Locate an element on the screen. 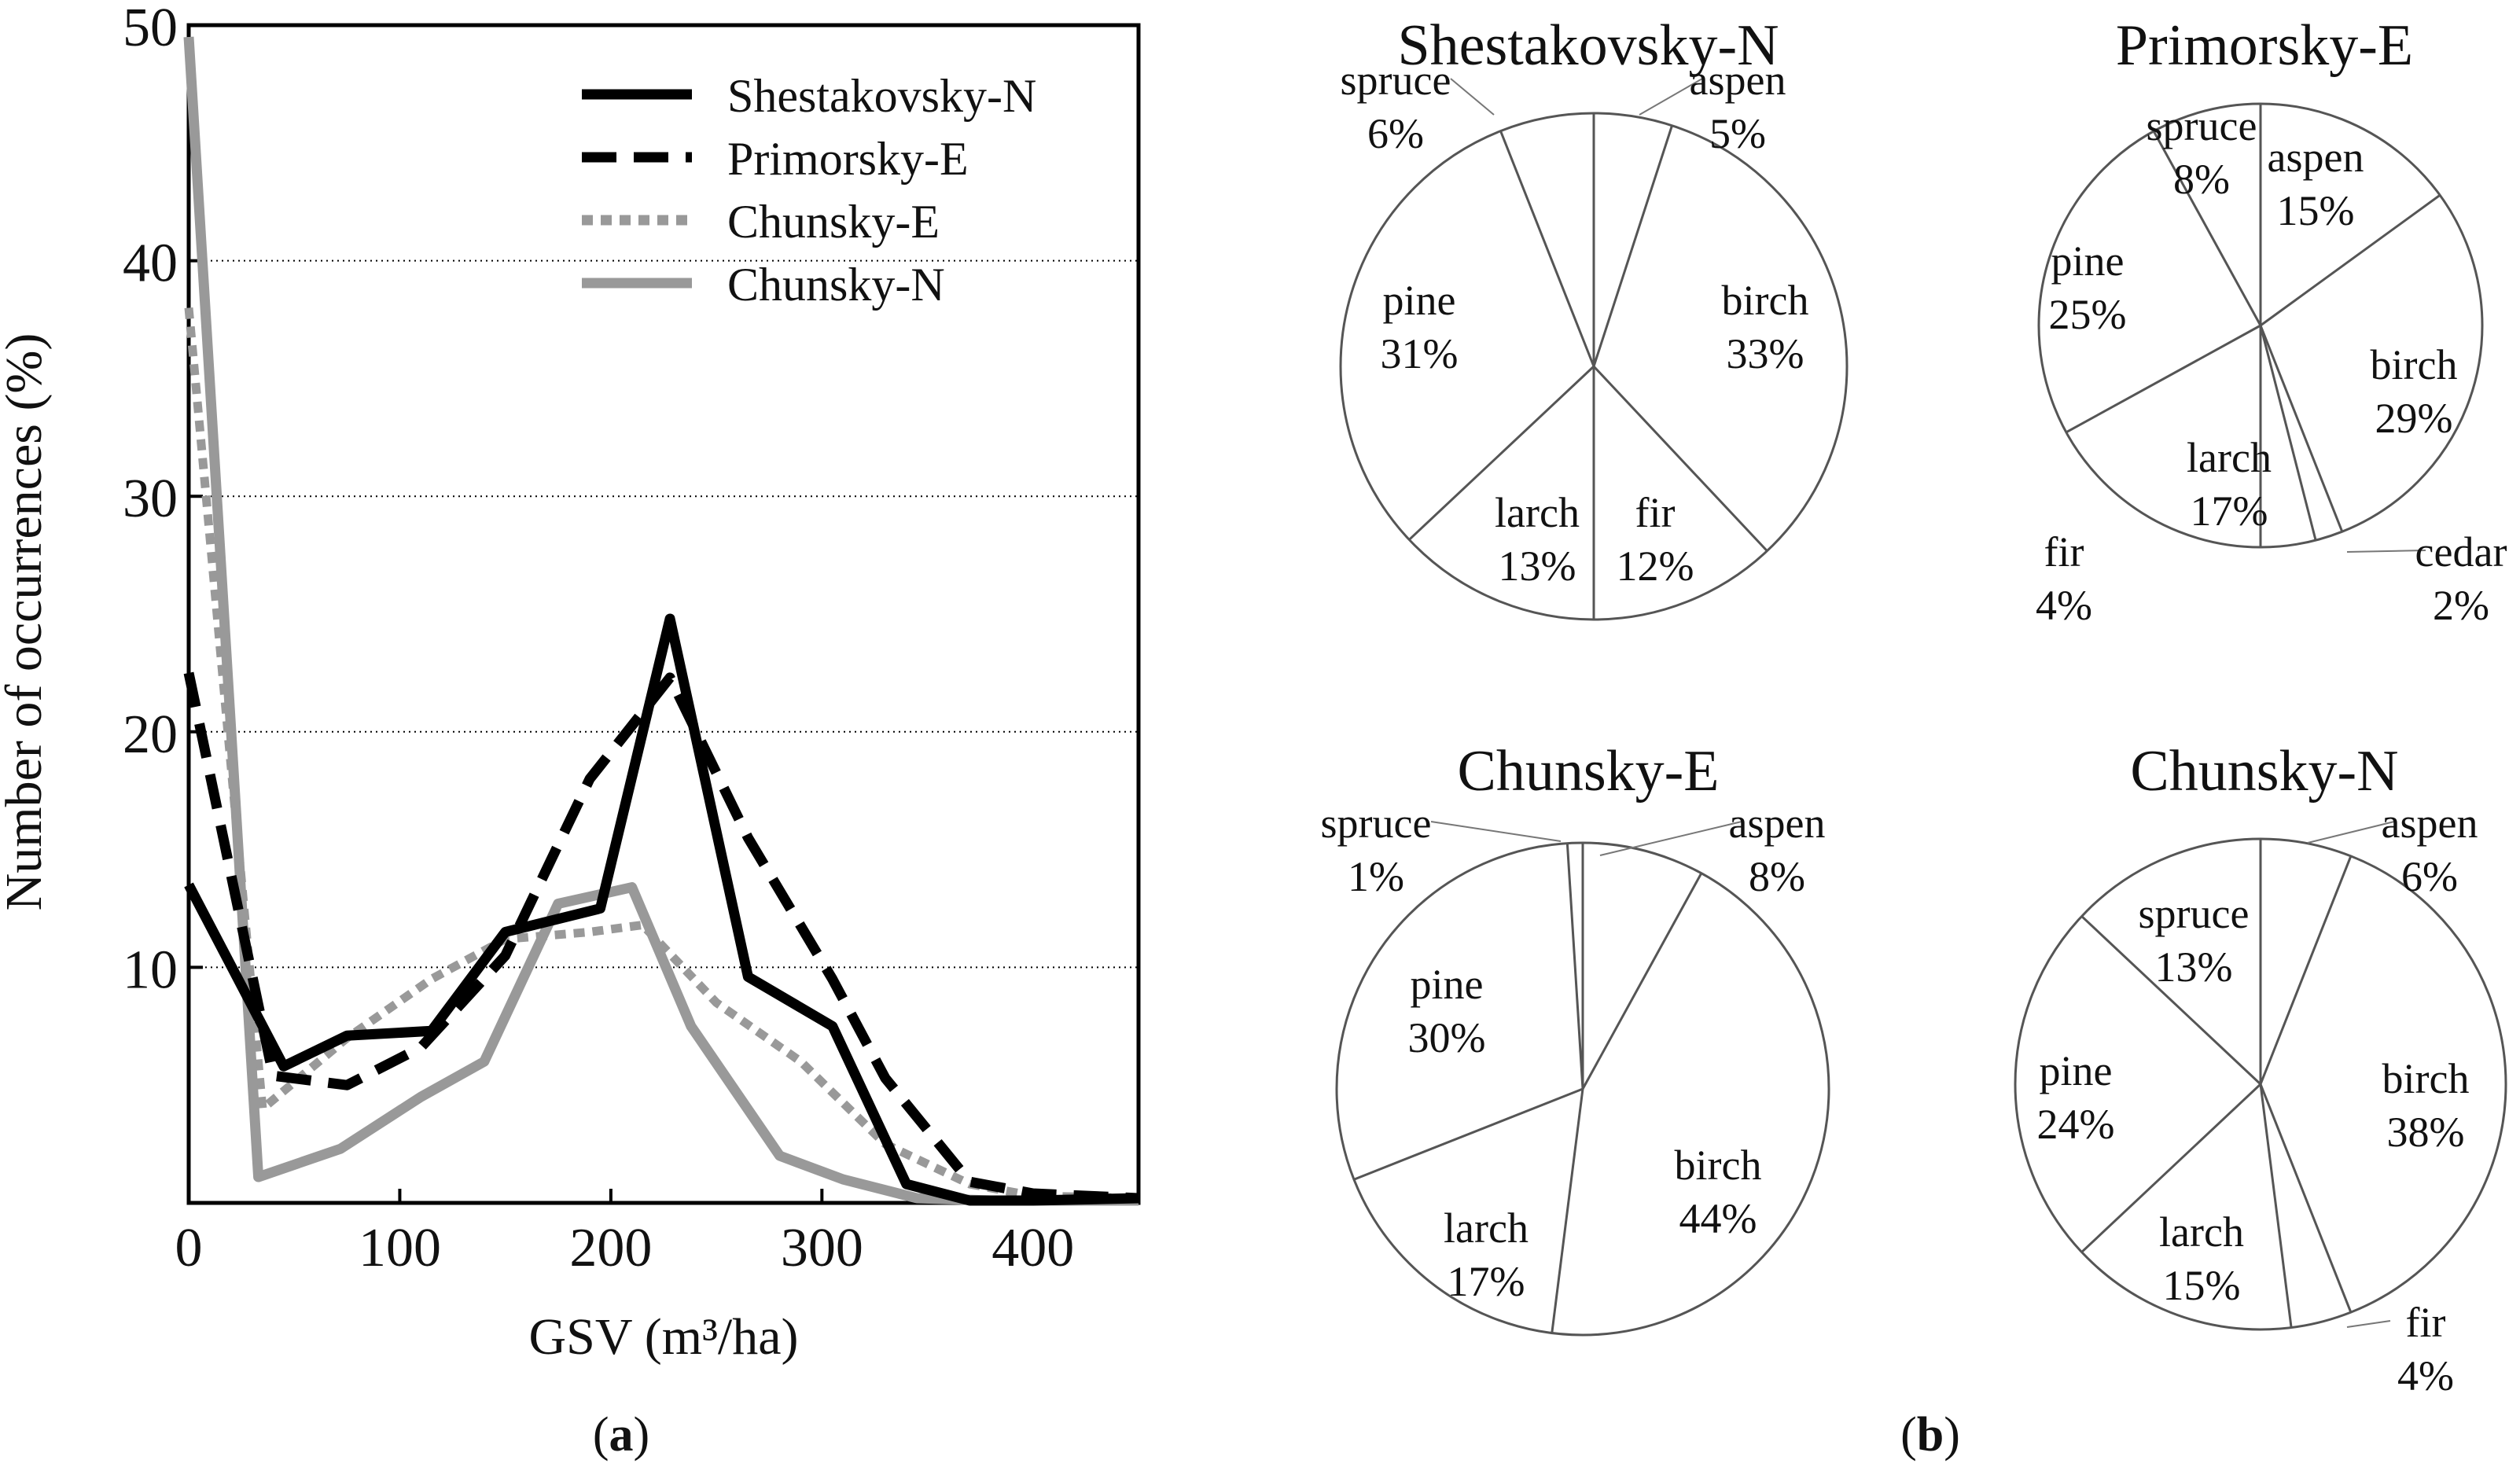 The width and height of the screenshot is (2520, 1471). pie-slice-boundary-primorsky-e-birch is located at coordinates (2350, 260).